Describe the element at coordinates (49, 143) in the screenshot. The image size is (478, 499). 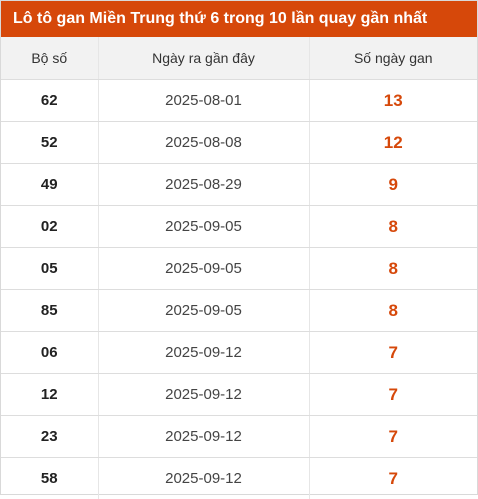
I see `cell-number: 52` at that location.